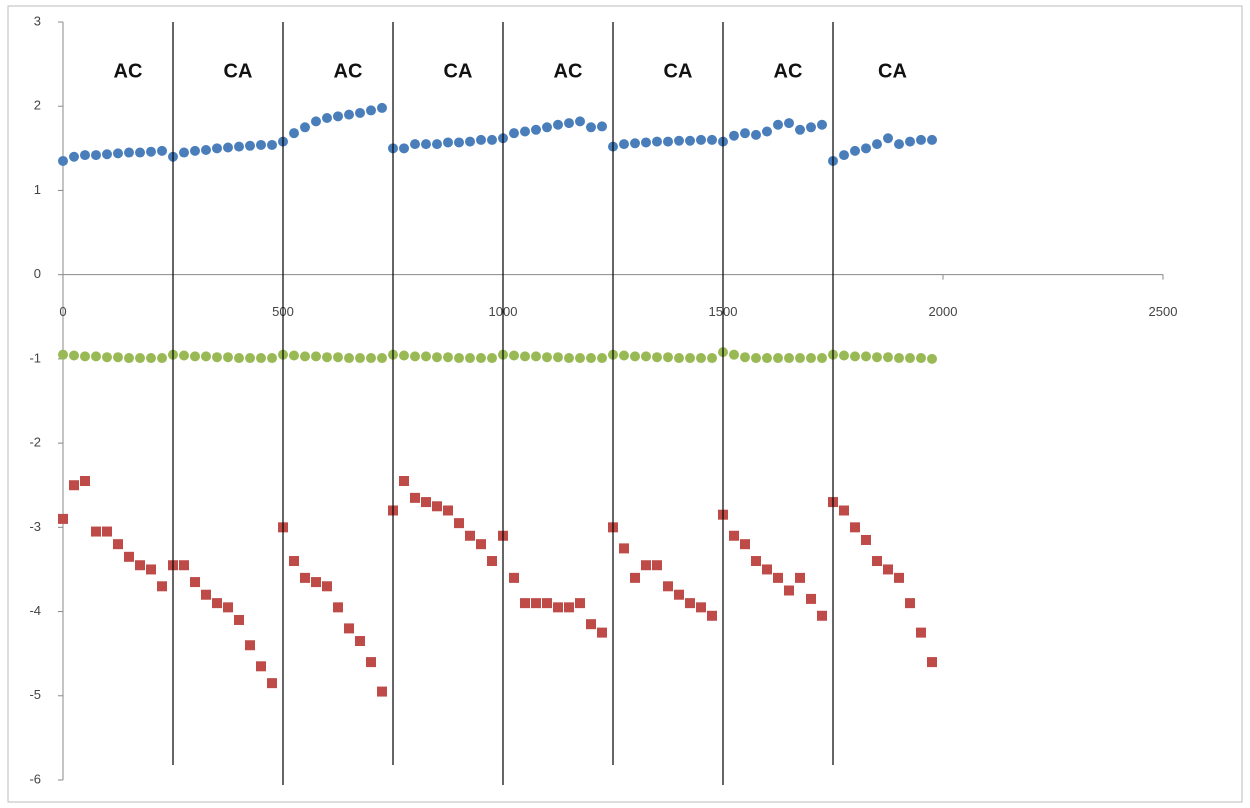 This screenshot has height=808, width=1250. Describe the element at coordinates (35, 694) in the screenshot. I see `y-tick-label: -5` at that location.